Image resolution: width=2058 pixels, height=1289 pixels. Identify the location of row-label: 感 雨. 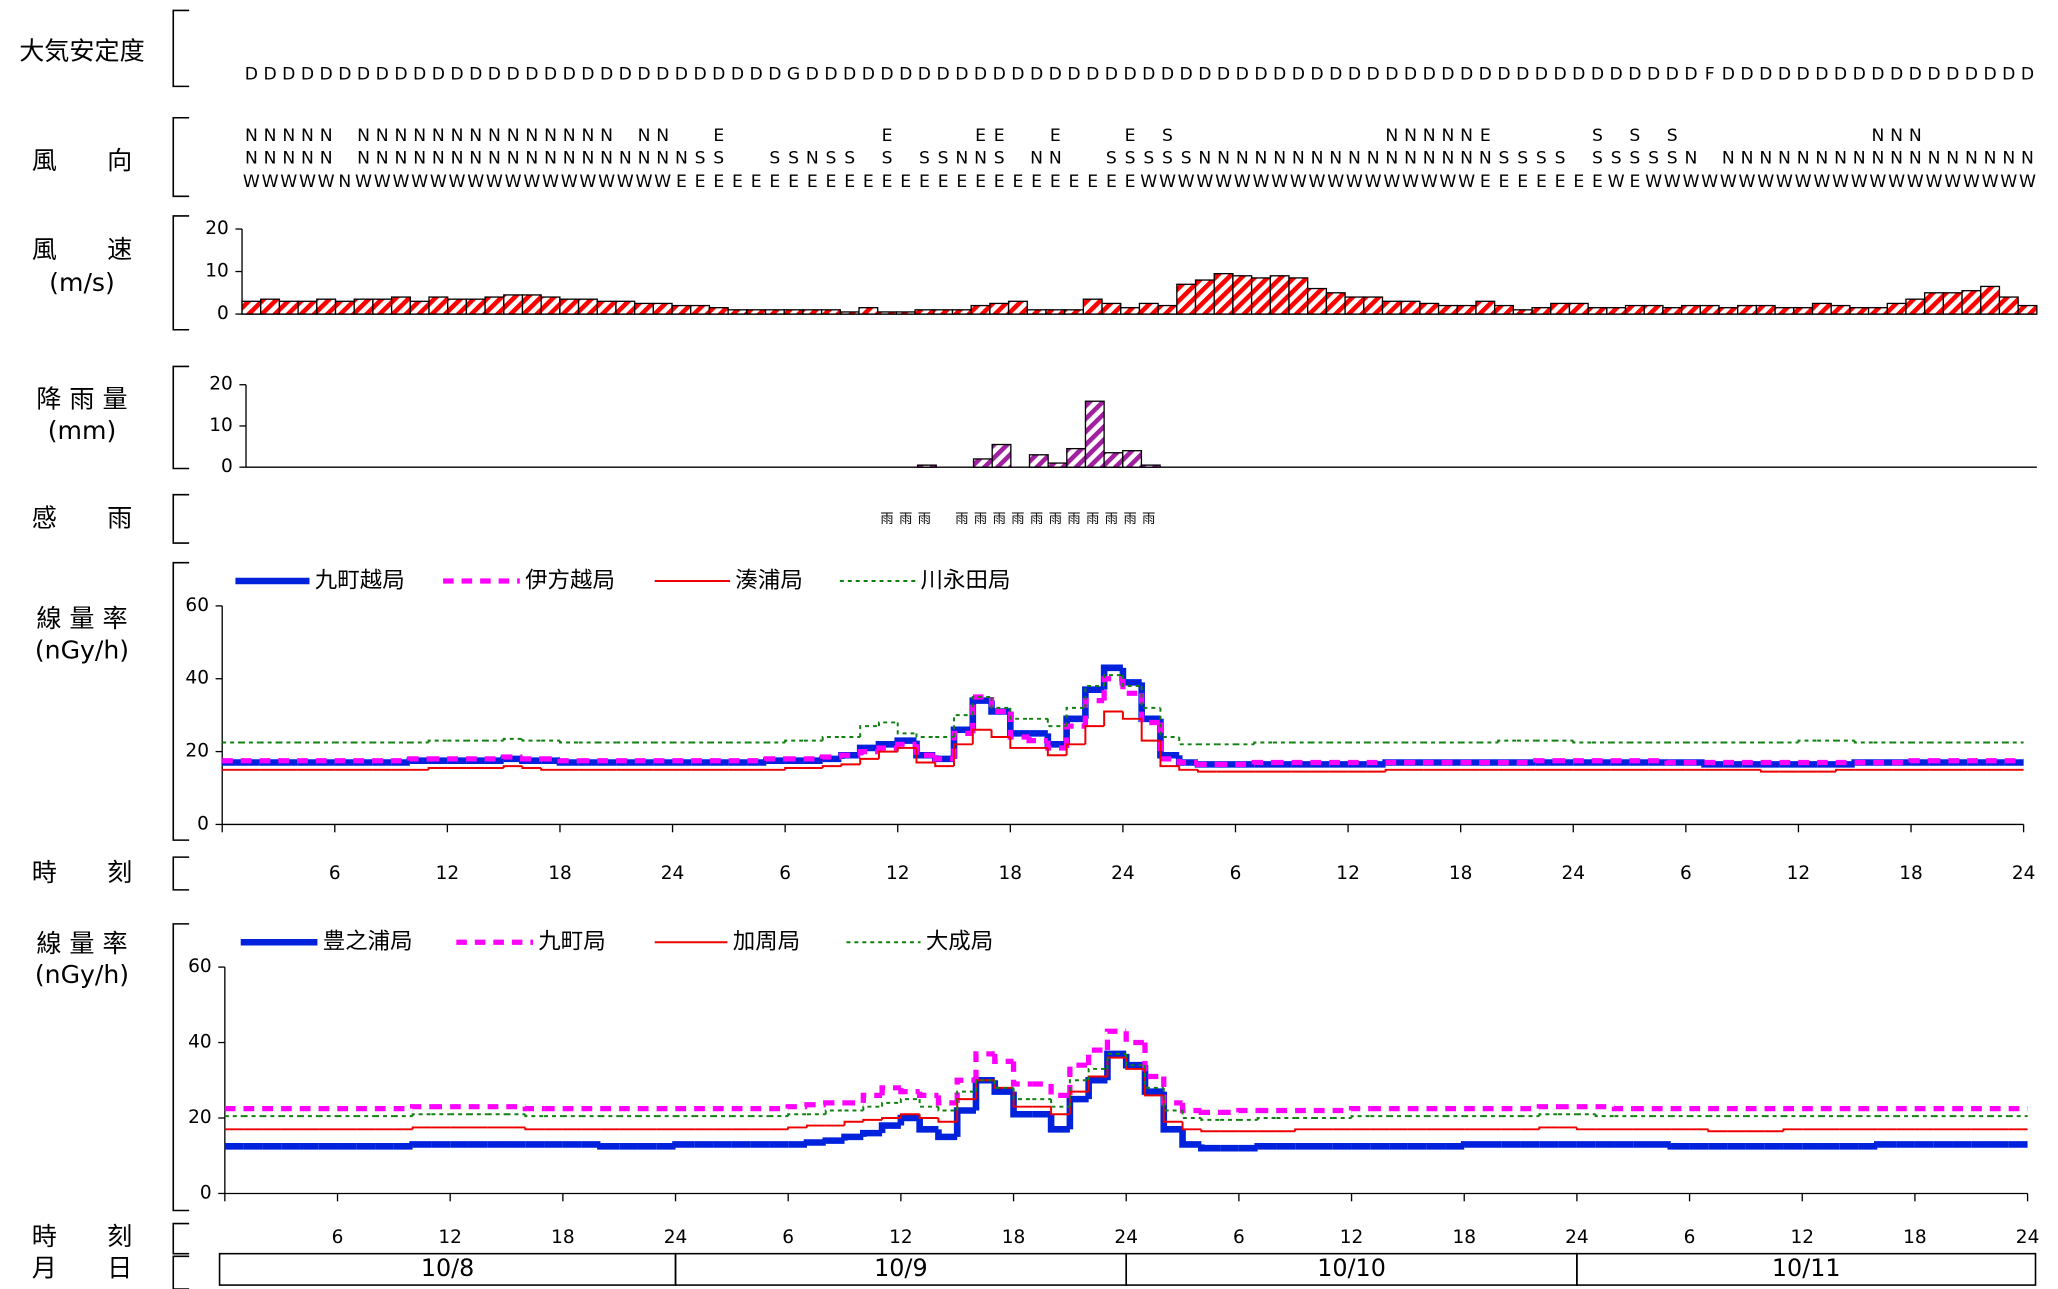
(82, 518).